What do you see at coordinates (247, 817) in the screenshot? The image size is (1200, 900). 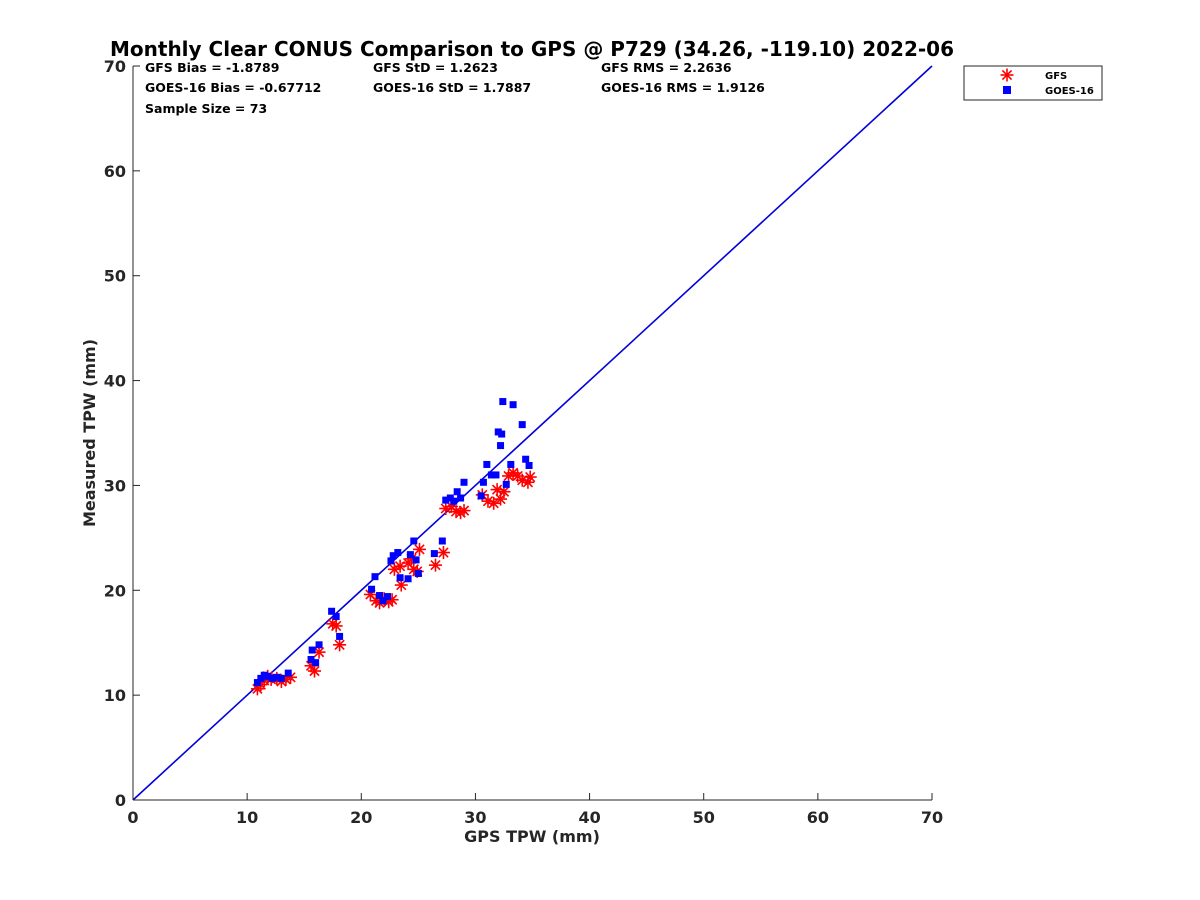 I see `x-tick-label: 10` at bounding box center [247, 817].